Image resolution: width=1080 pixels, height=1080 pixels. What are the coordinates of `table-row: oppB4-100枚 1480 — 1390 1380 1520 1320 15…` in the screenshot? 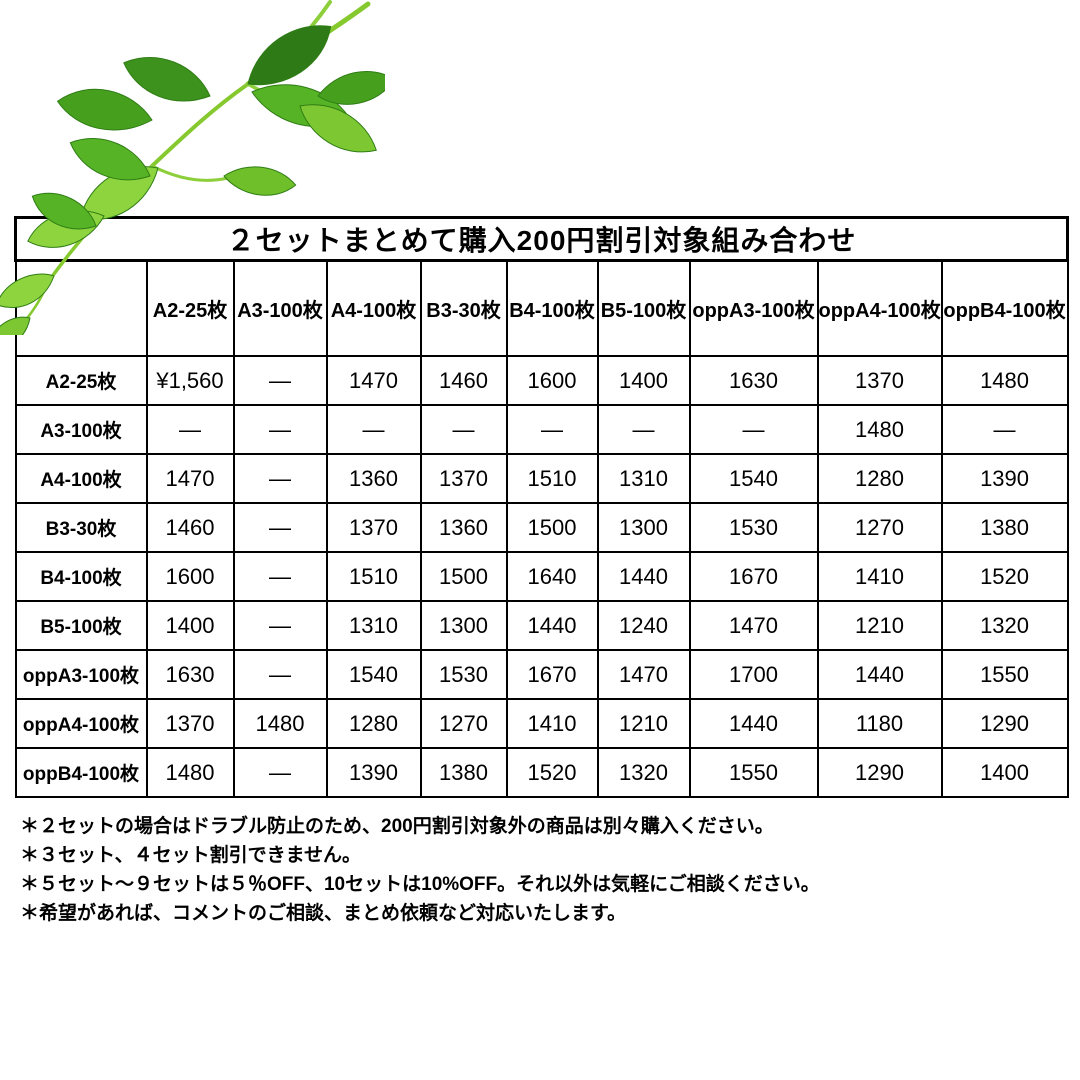 It's located at (541, 772).